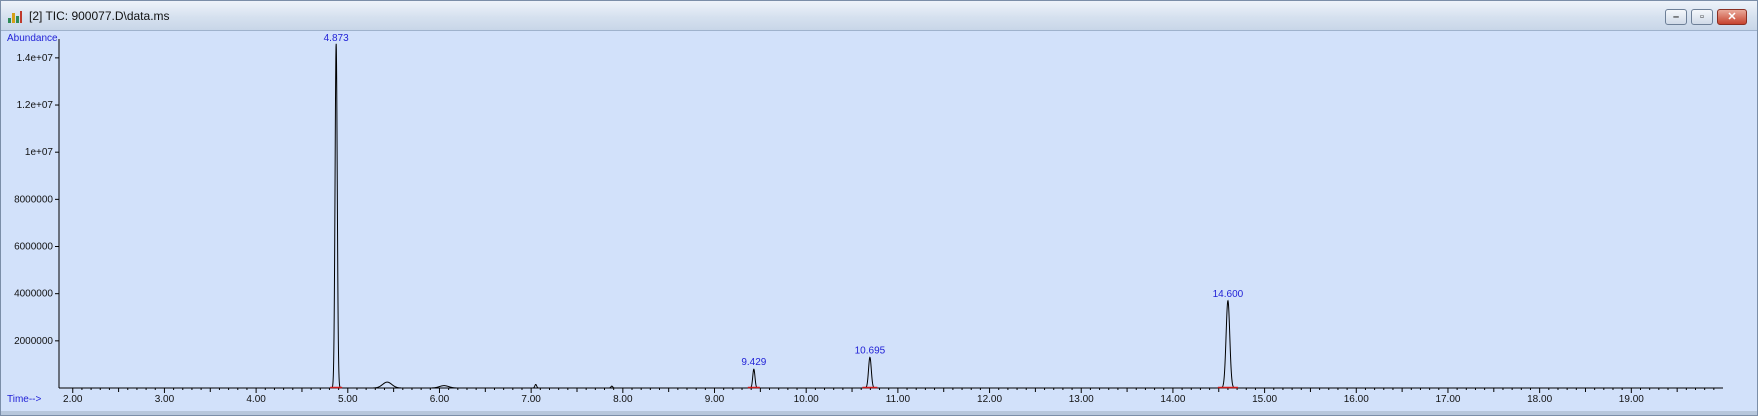 The image size is (1758, 416). I want to click on x-tick-label: 5.00, so click(348, 399).